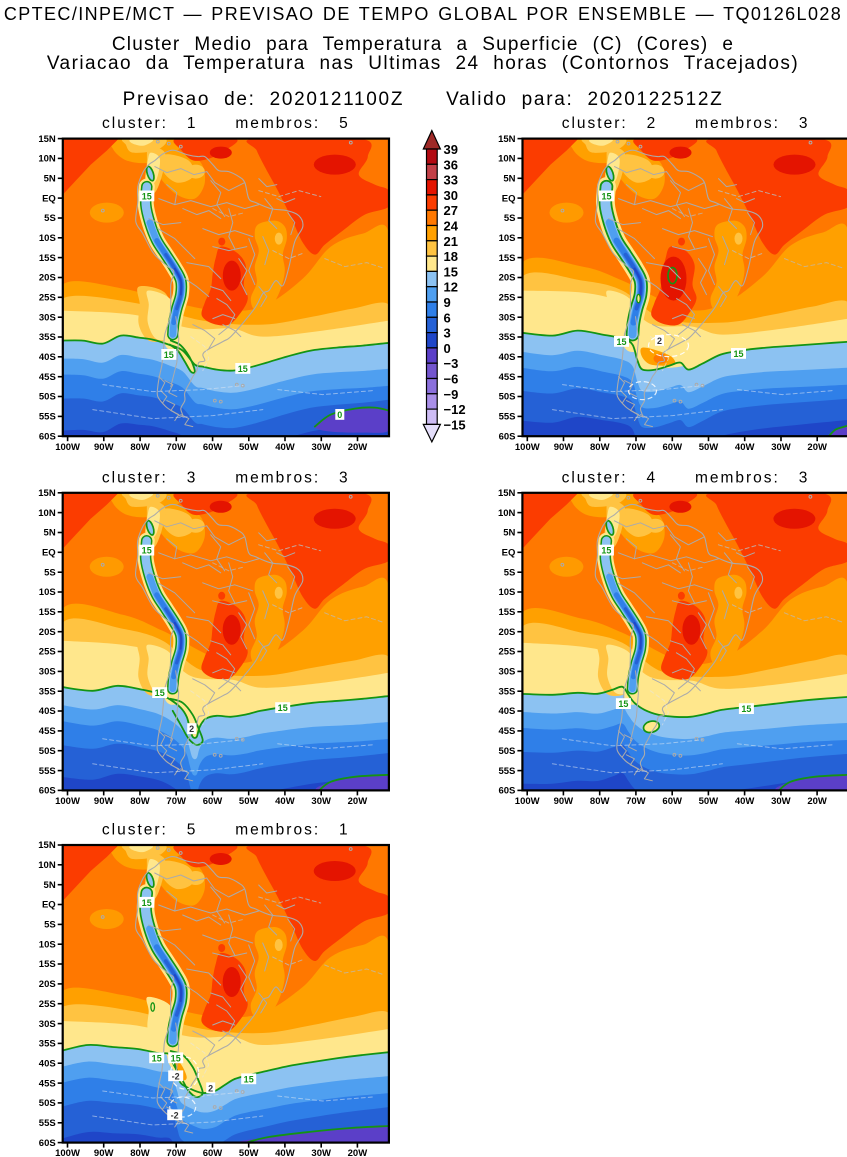 The image size is (847, 1157). I want to click on svg-text: −9, so click(451, 394).